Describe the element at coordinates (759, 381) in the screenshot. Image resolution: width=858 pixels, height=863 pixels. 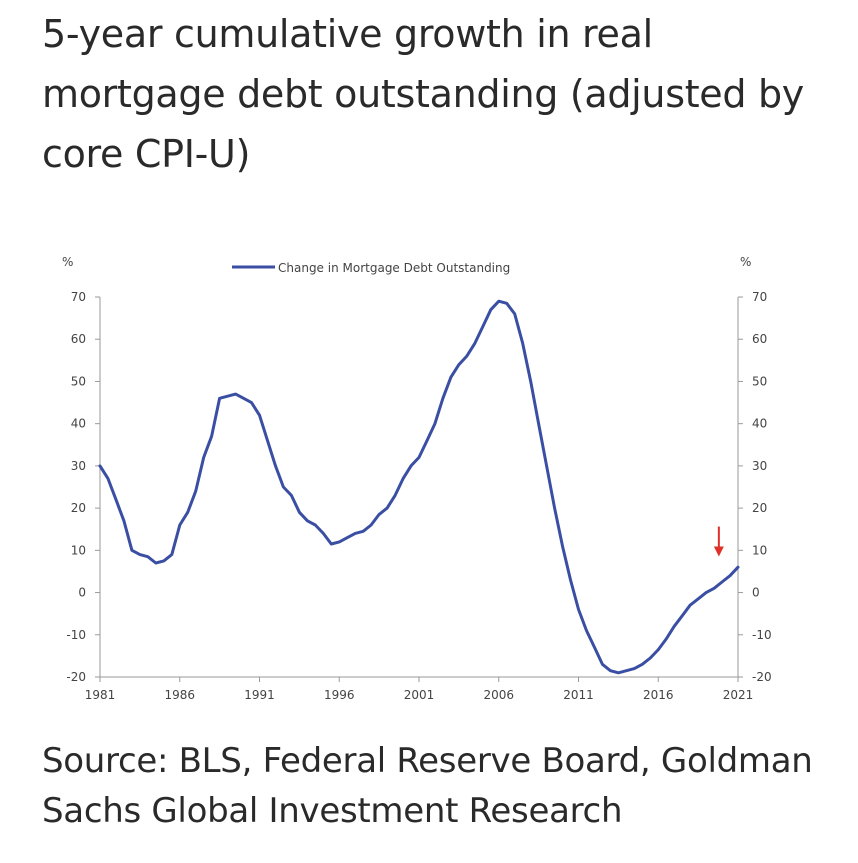
I see `y-tick-label-right: 50` at that location.